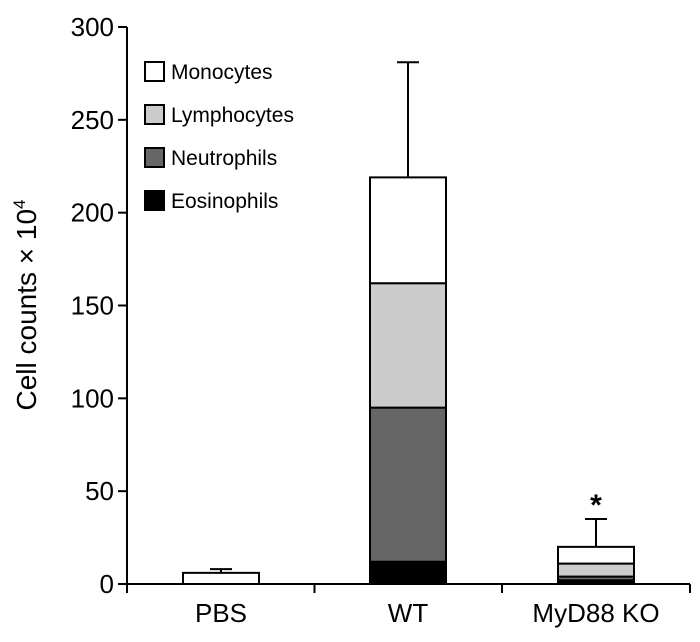 The width and height of the screenshot is (700, 642). I want to click on y-axis-title-text: Cell counts × 10, so click(26, 310).